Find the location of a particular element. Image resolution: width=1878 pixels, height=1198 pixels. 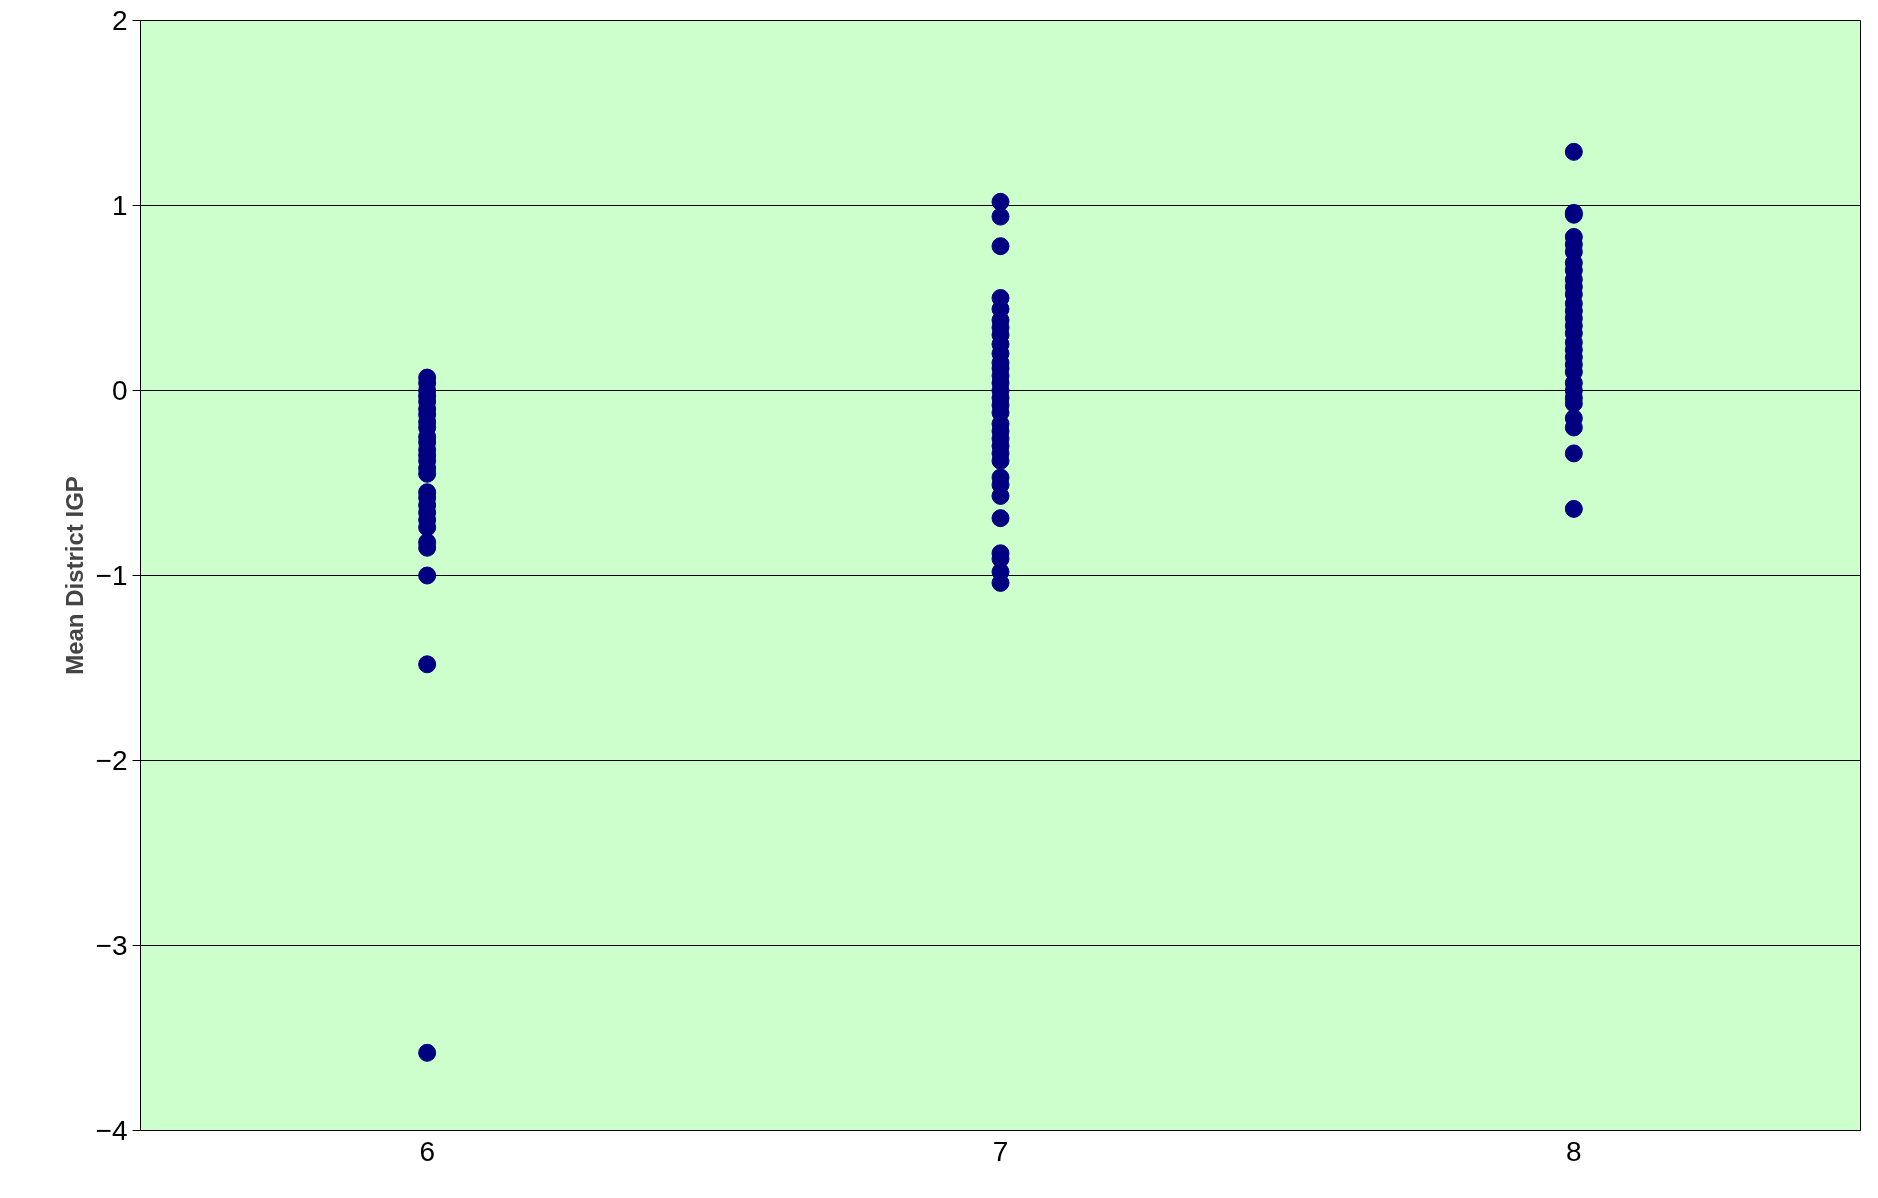

y-axis-title: Mean District IGP is located at coordinates (74, 575).